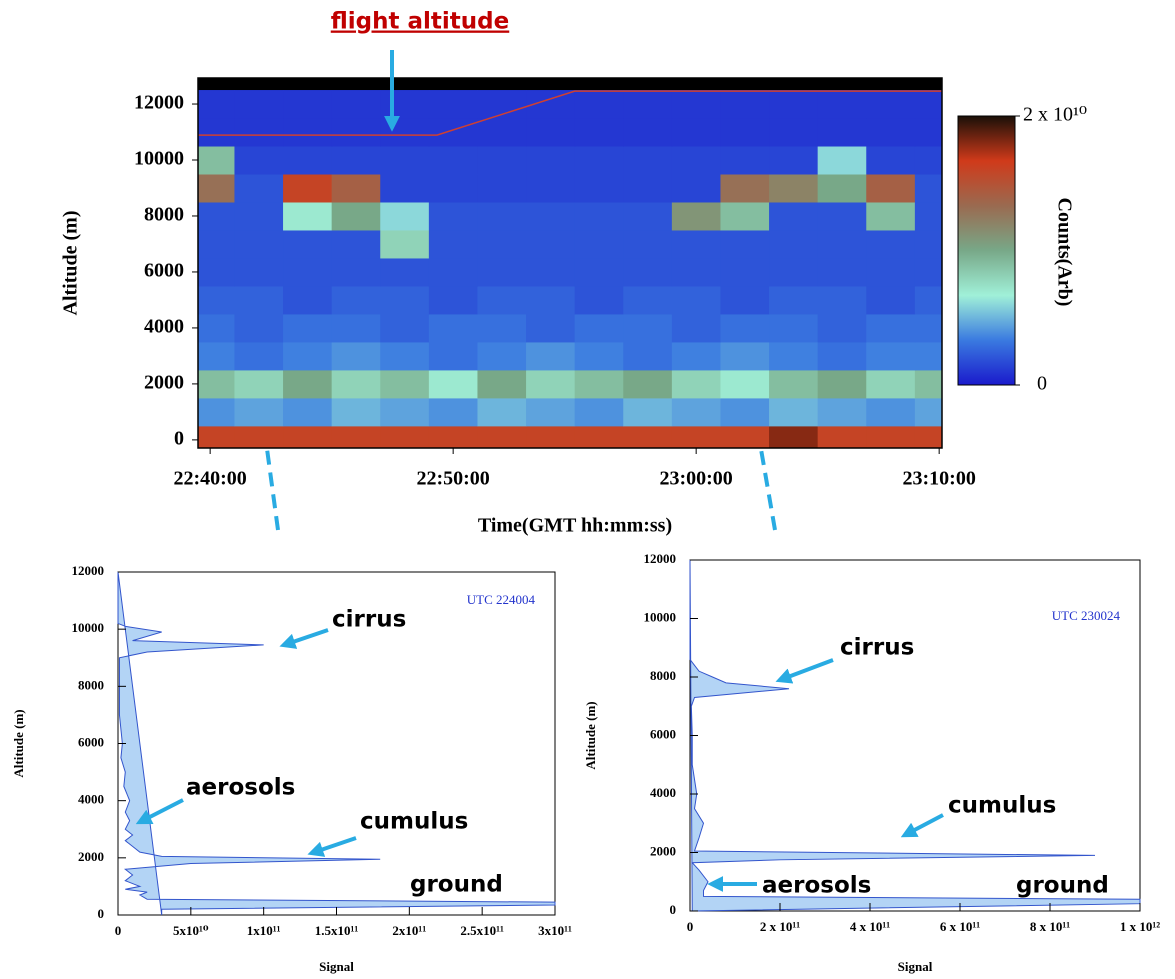  Describe the element at coordinates (780, 926) in the screenshot. I see `x-tick-label: 2 x 10¹¹` at that location.